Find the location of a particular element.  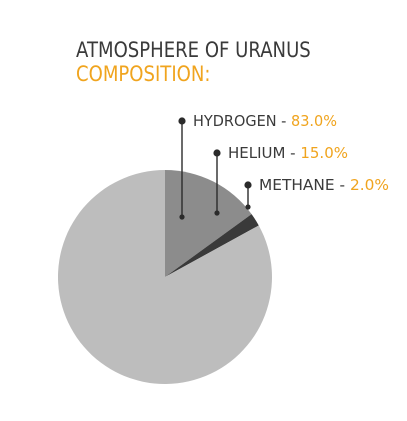

chart-title-line1: ATMOSPHERE OF URANUS is located at coordinates (193, 50).